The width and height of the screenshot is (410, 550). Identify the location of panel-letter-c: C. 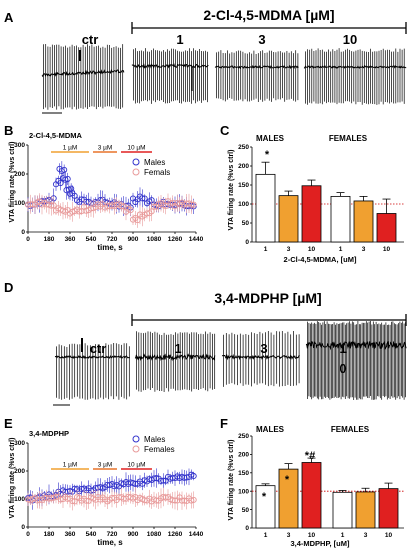
(225, 130).